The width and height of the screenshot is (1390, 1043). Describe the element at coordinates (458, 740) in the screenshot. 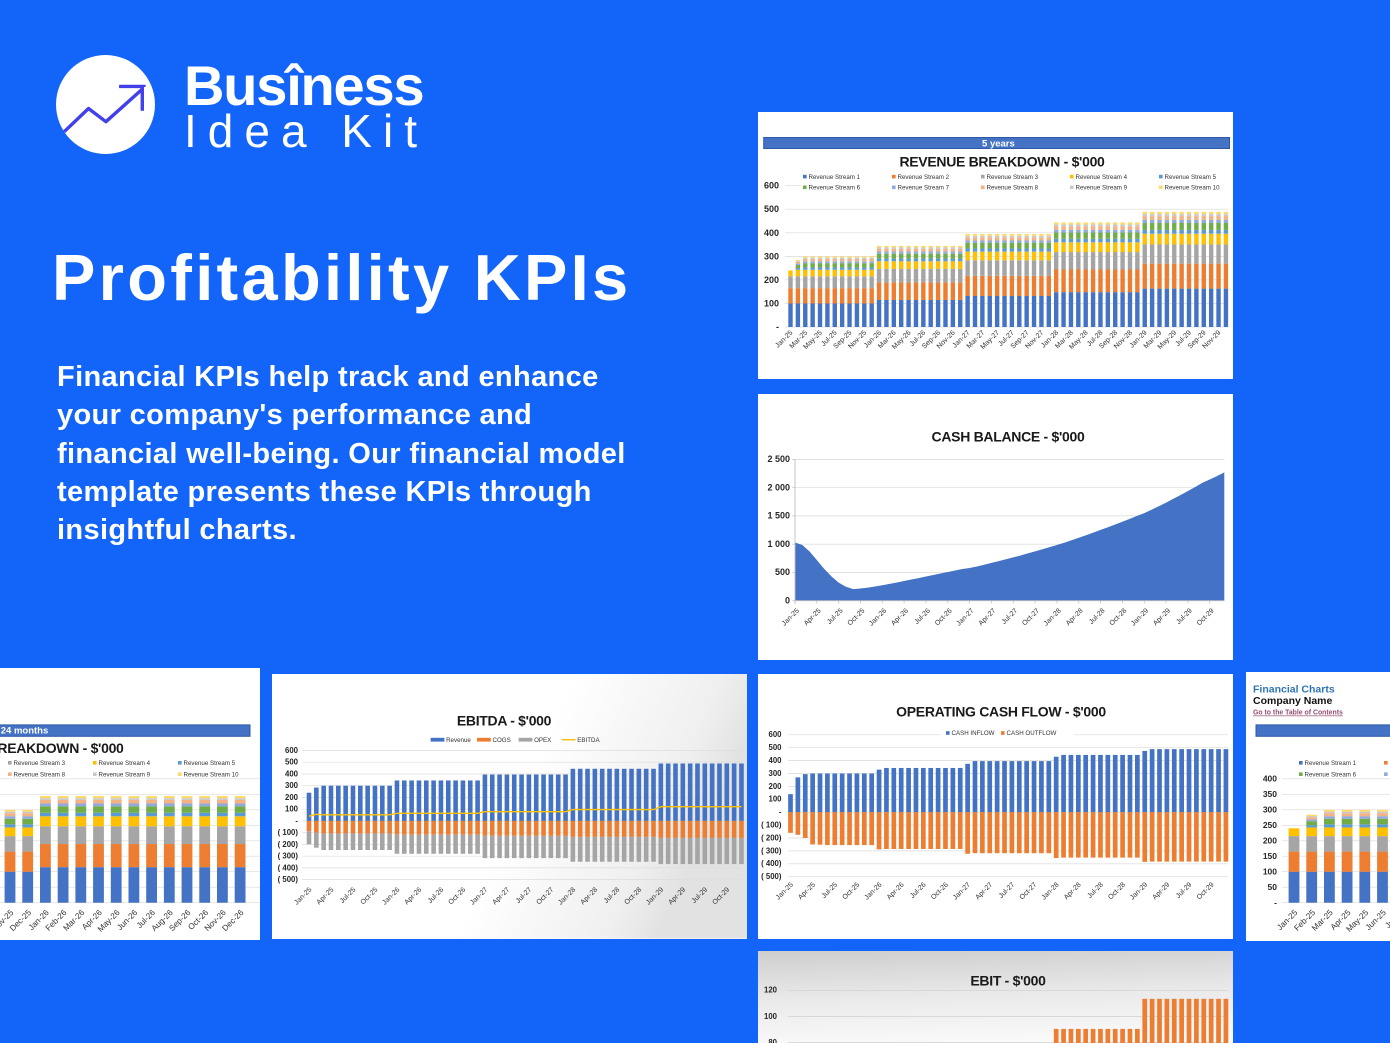

I see `svg-text: Revenue` at that location.